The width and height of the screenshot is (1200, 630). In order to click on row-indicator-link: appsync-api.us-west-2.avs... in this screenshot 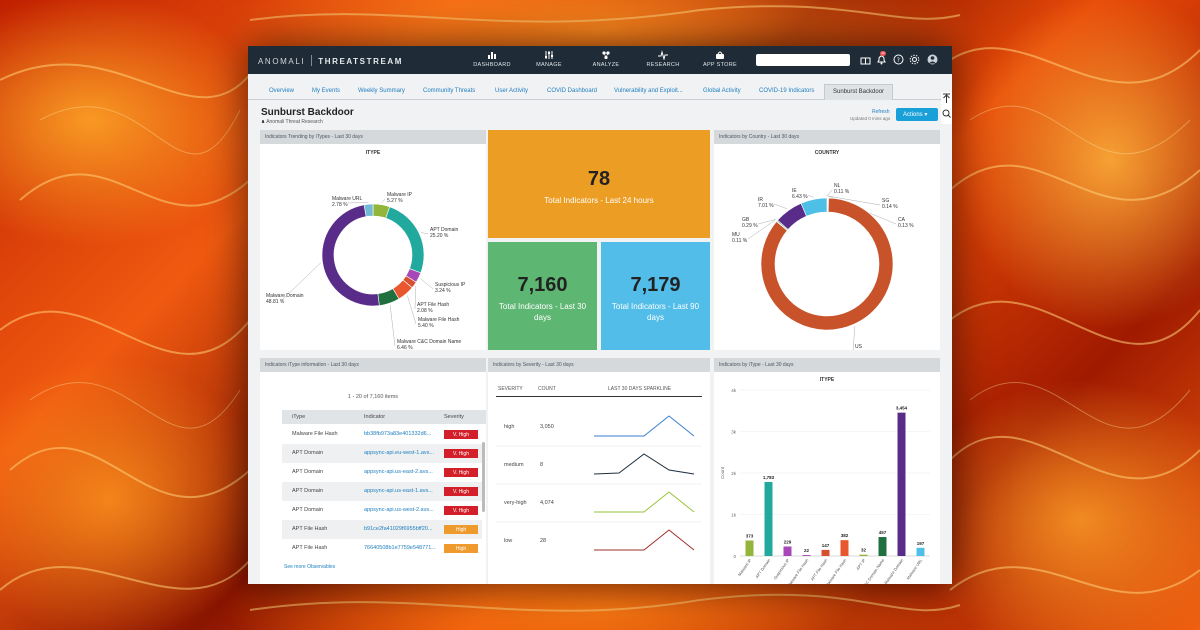, I will do `click(399, 510)`.